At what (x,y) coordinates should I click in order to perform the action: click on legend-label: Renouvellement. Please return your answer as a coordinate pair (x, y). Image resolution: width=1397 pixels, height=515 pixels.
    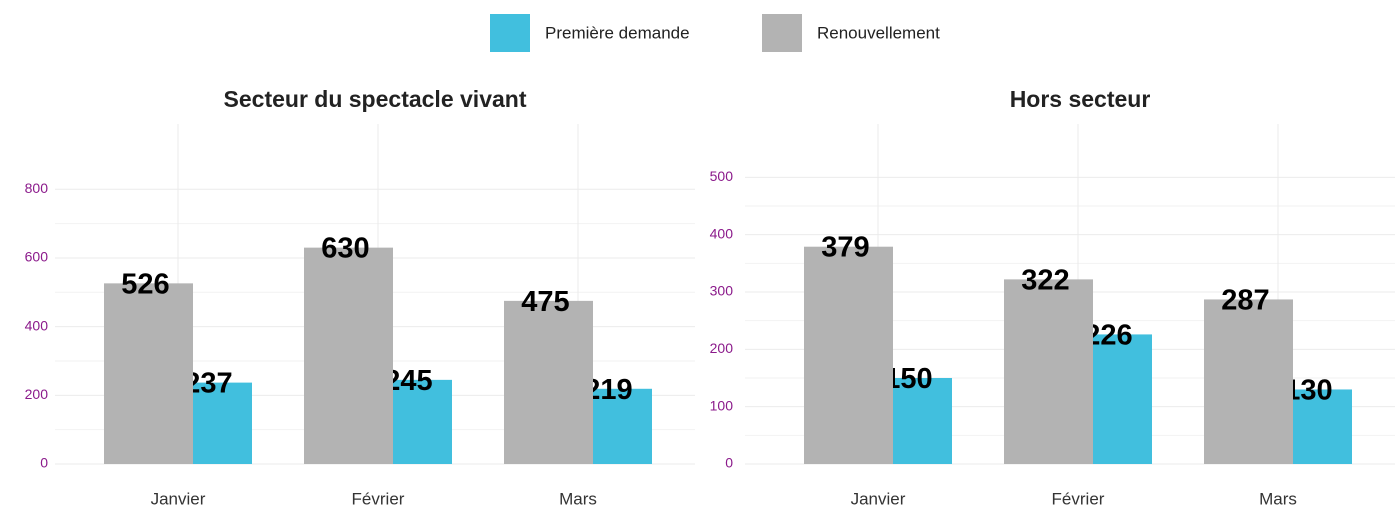
    Looking at the image, I should click on (878, 32).